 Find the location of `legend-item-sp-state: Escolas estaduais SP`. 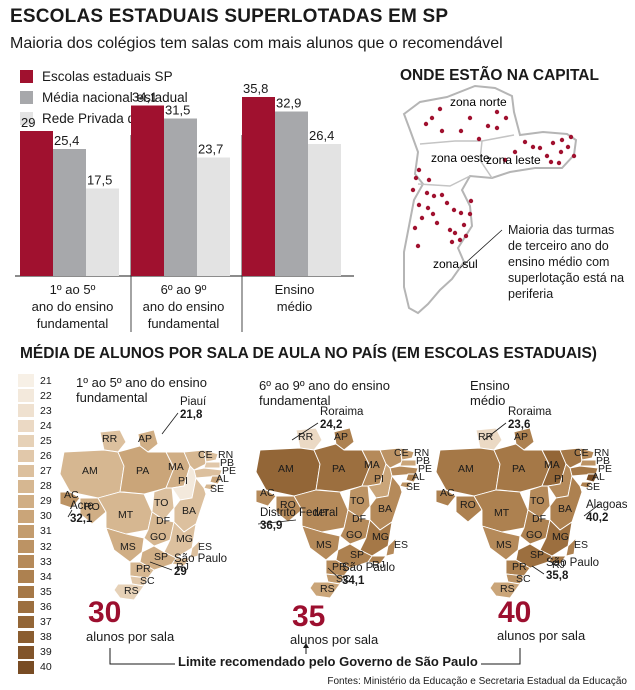

legend-item-sp-state: Escolas estaduais SP is located at coordinates (104, 76).